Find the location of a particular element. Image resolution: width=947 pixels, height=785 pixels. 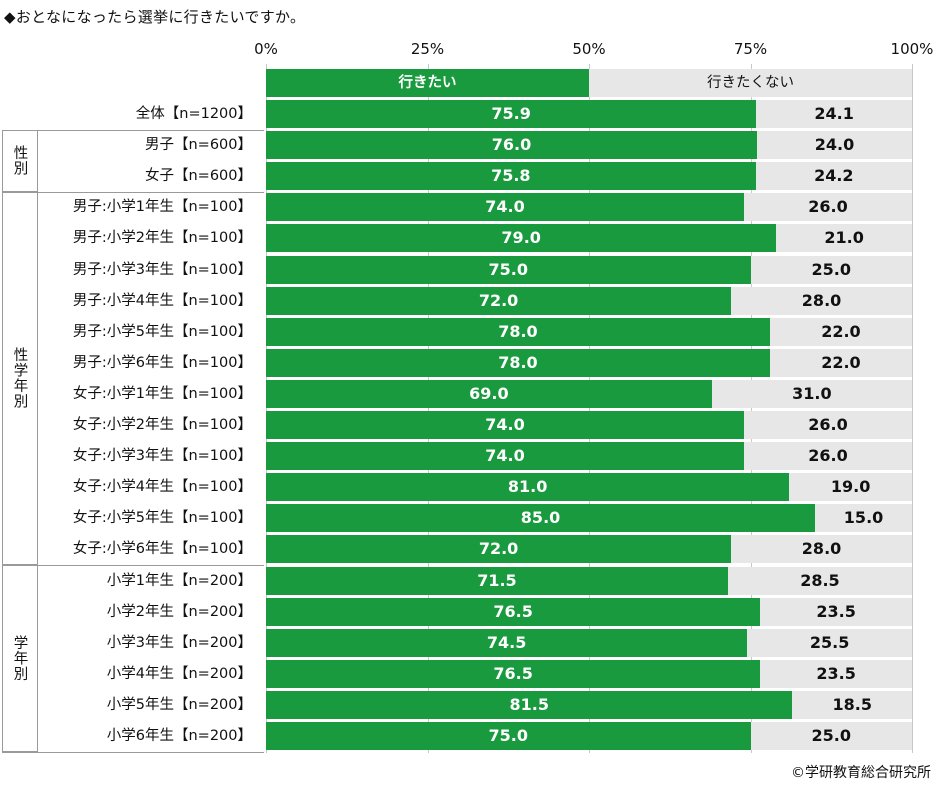

data-label-no: 26.0 is located at coordinates (828, 456).